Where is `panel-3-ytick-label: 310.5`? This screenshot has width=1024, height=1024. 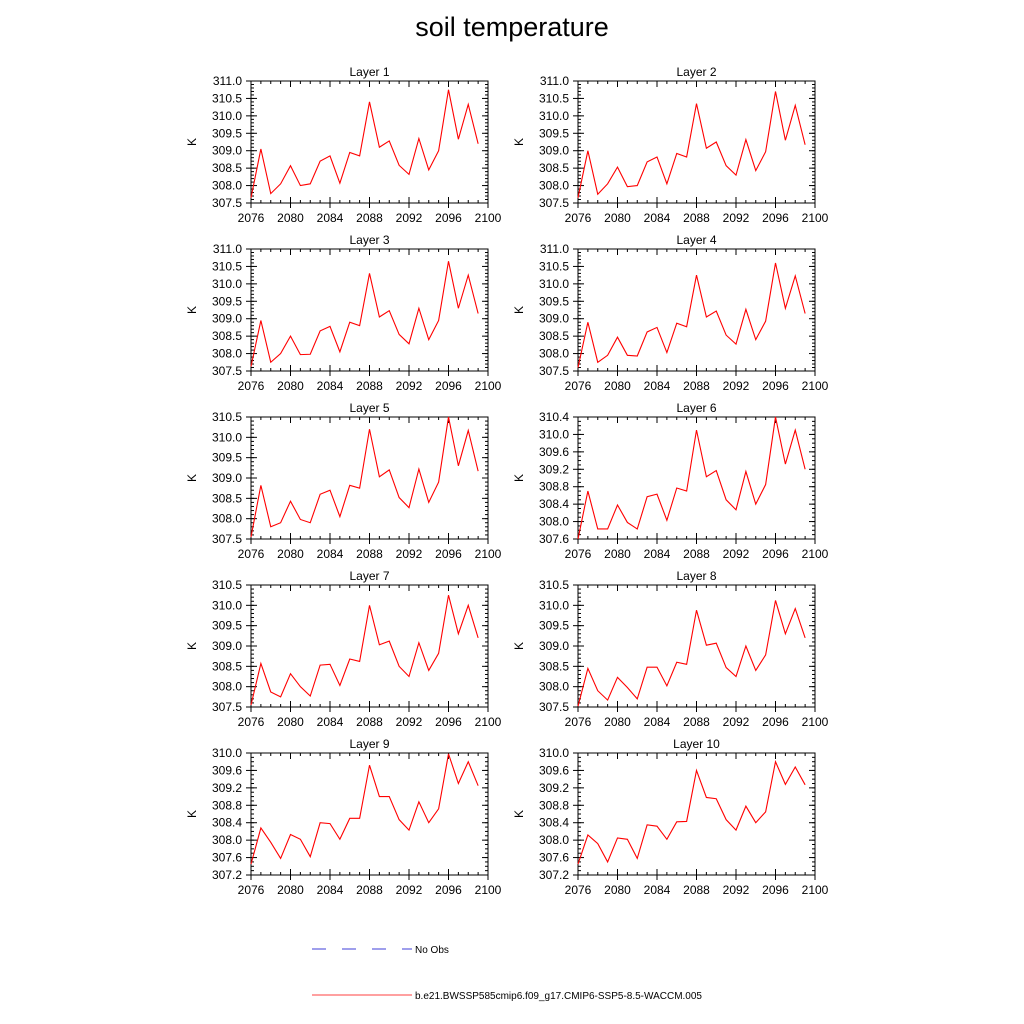
panel-3-ytick-label: 310.5 is located at coordinates (227, 266).